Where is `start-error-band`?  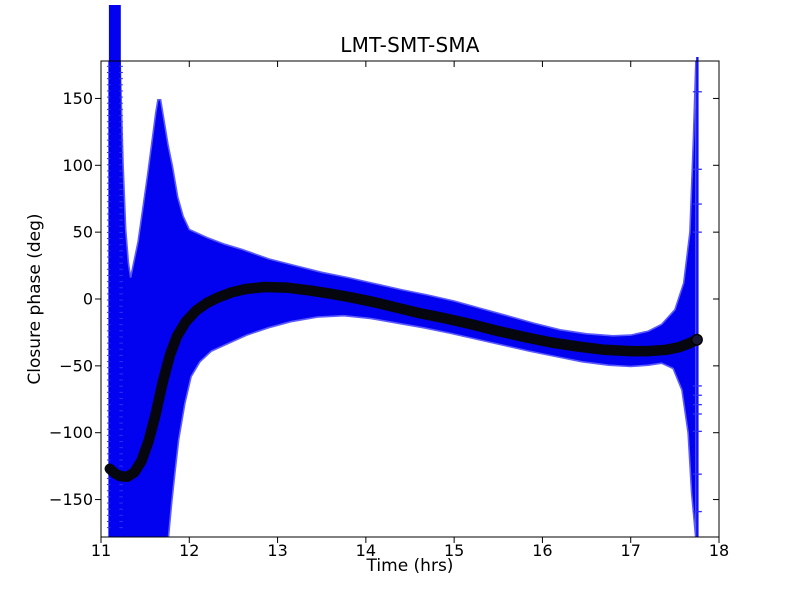
start-error-band is located at coordinates (114, 271).